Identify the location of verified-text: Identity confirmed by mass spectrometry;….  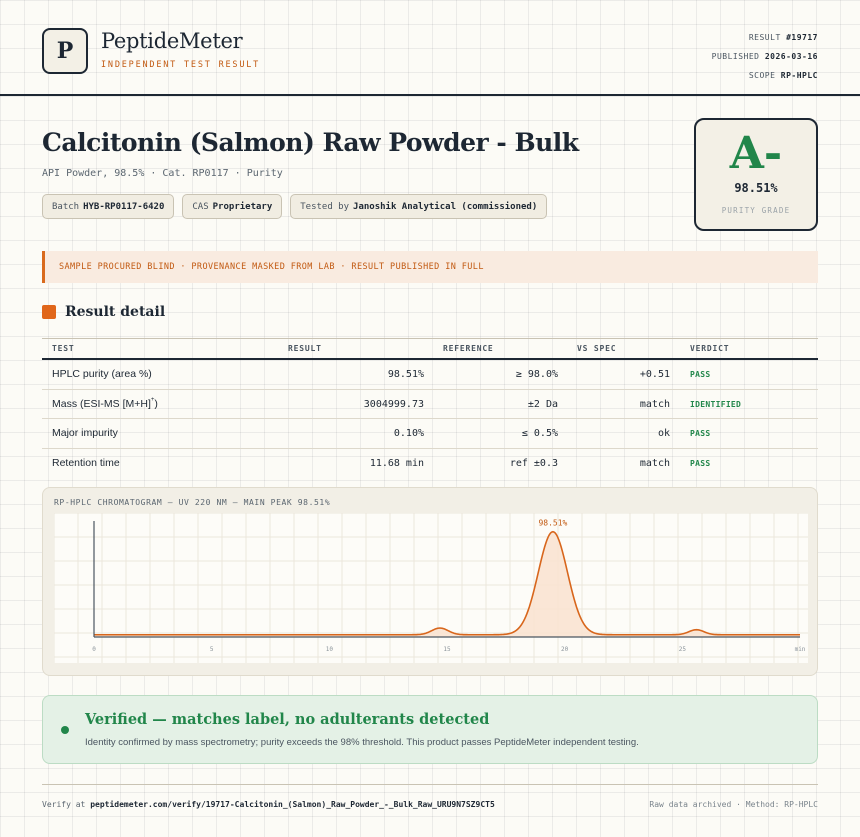
(362, 742).